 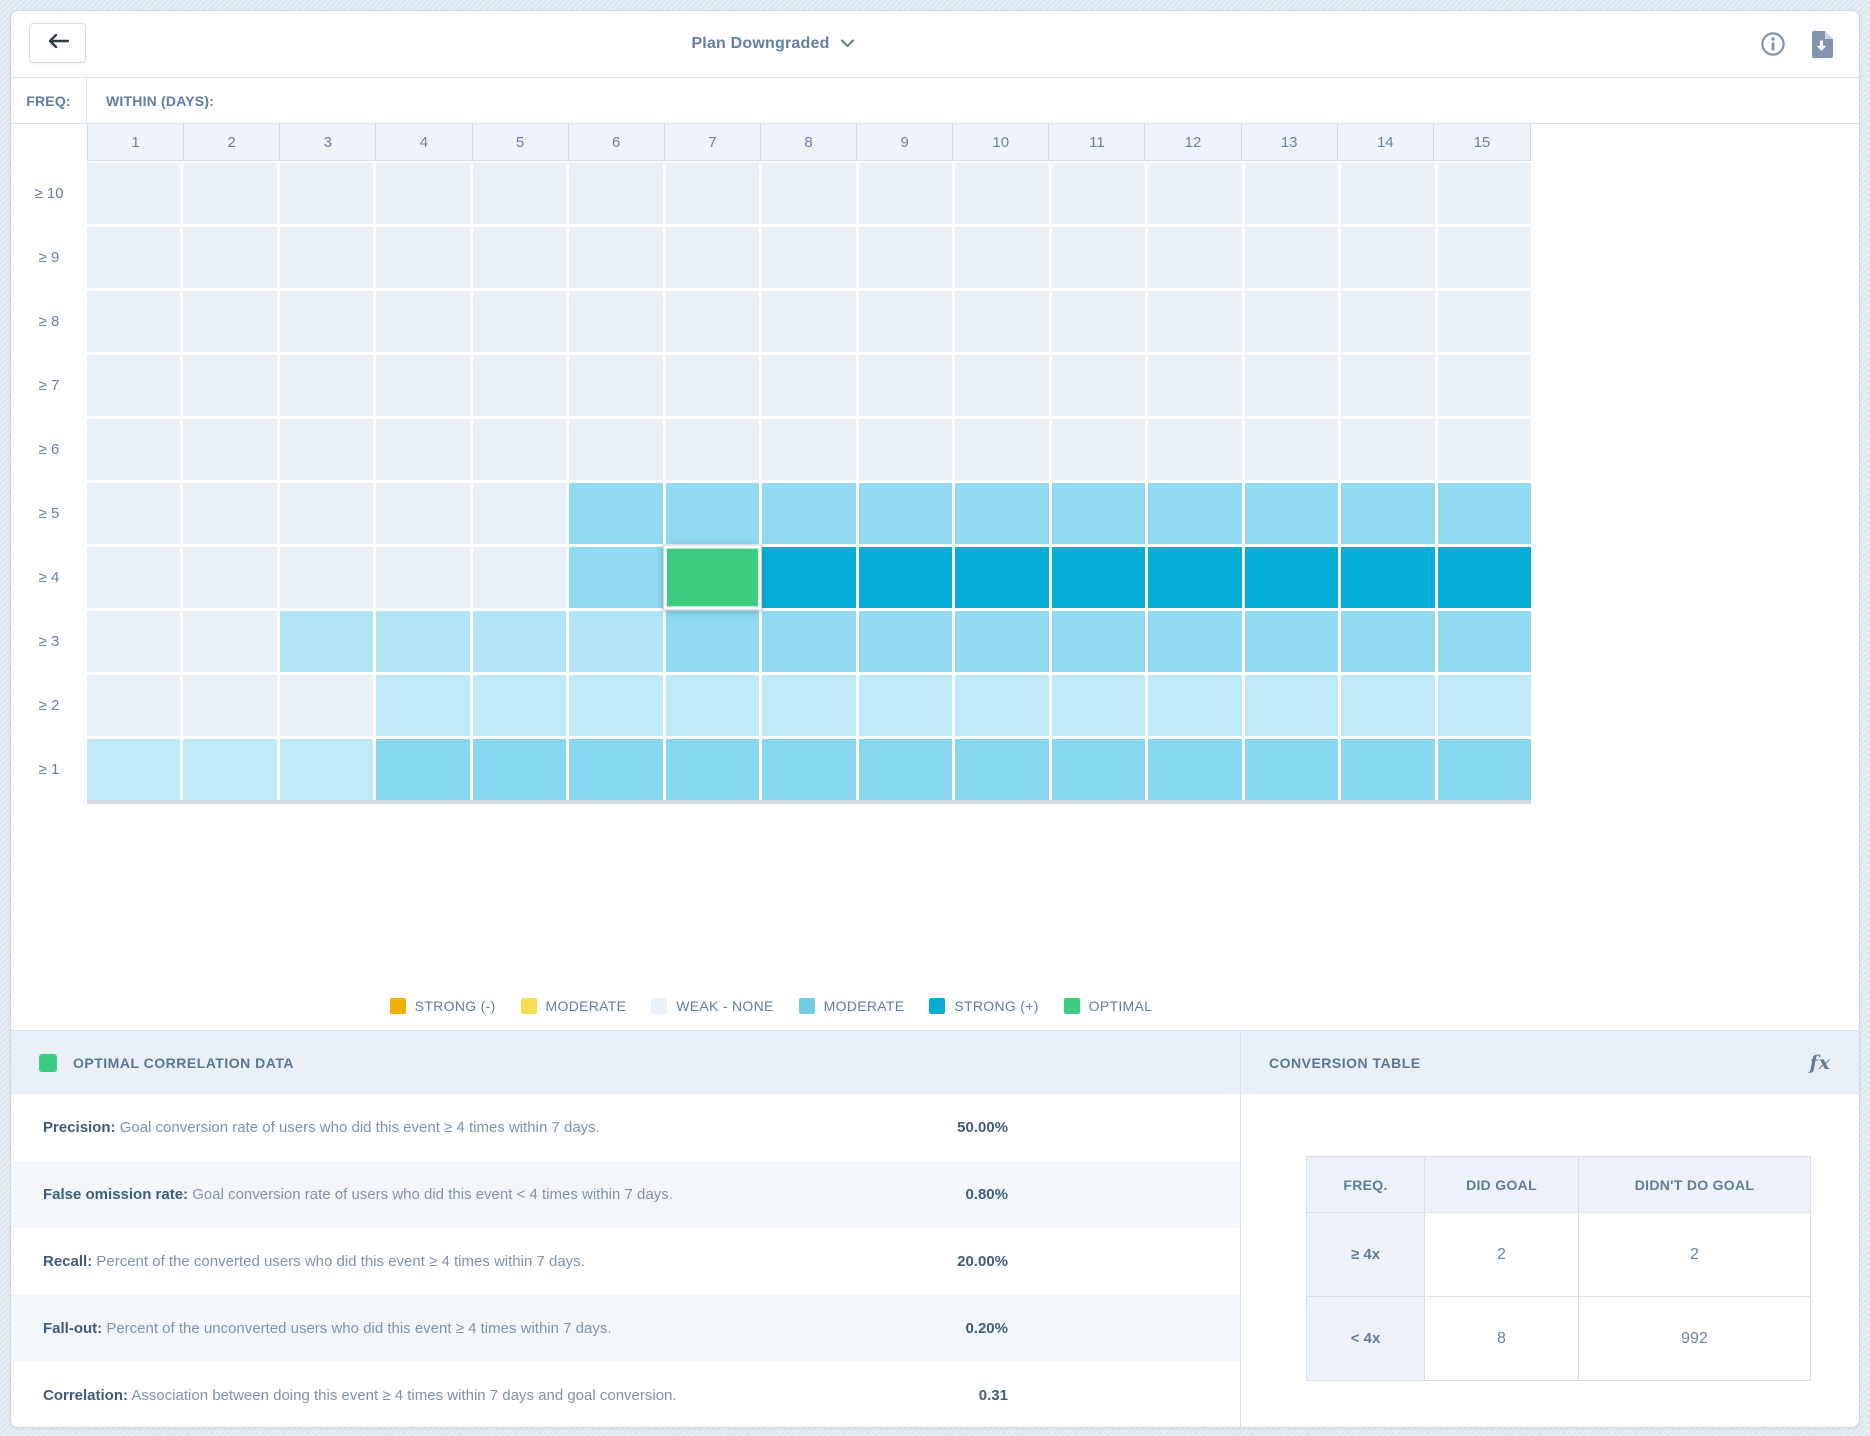 I want to click on formula-fx-button: fx, so click(x=1820, y=1062).